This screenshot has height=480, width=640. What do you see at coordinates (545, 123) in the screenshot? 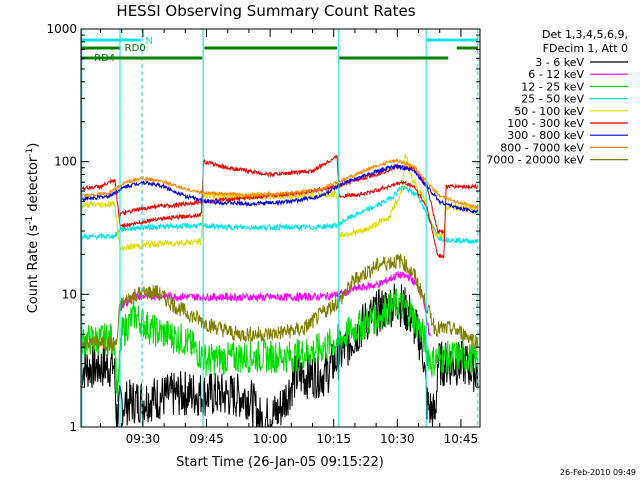
I see `legend-entry-label: 100 - 300 keV` at bounding box center [545, 123].